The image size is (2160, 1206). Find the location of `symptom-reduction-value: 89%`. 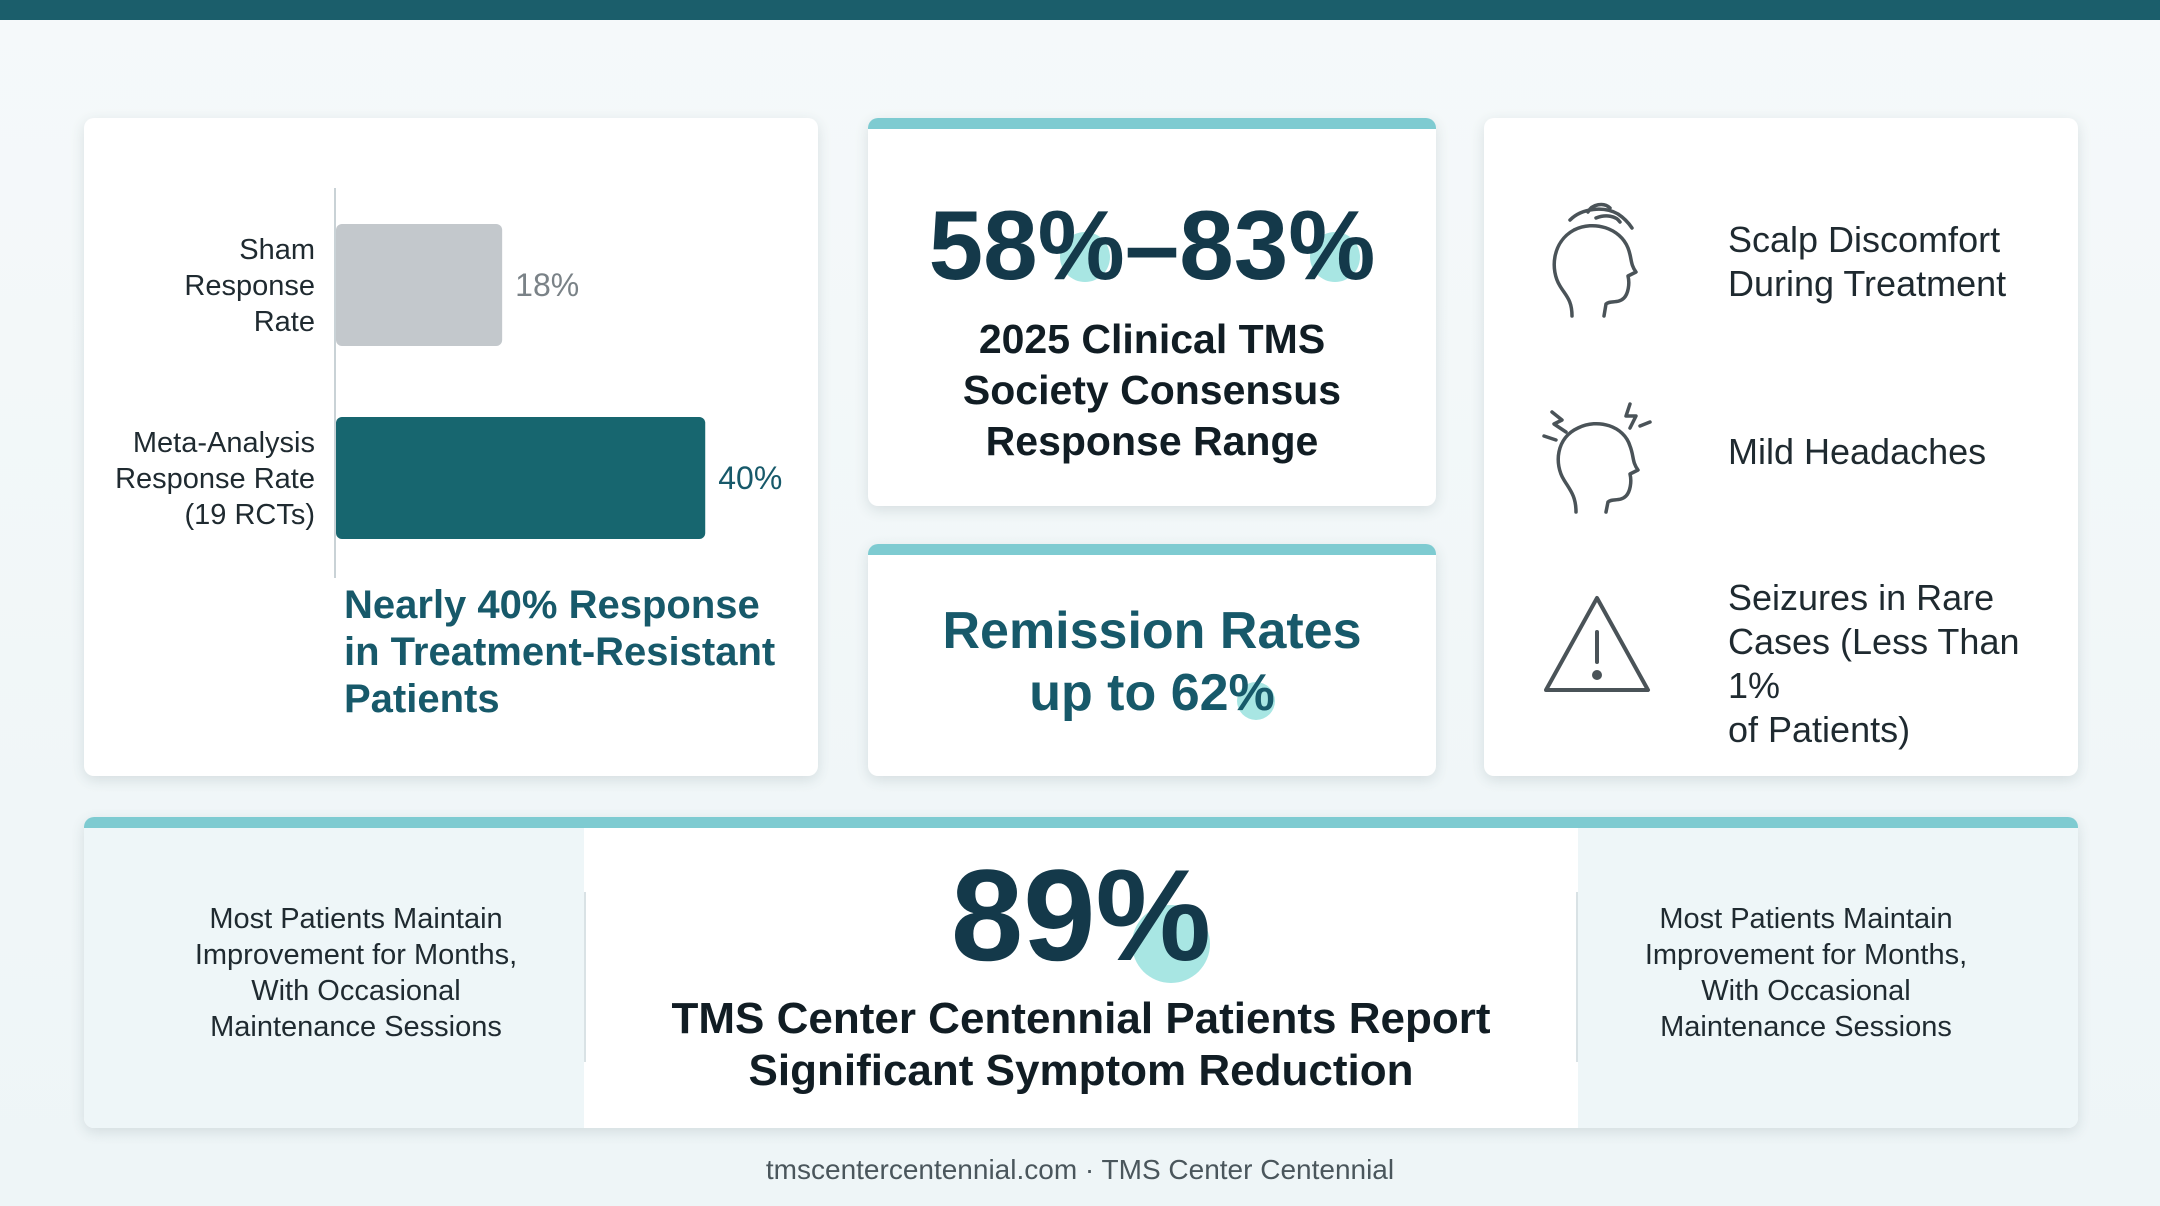

symptom-reduction-value: 89% is located at coordinates (1081, 915).